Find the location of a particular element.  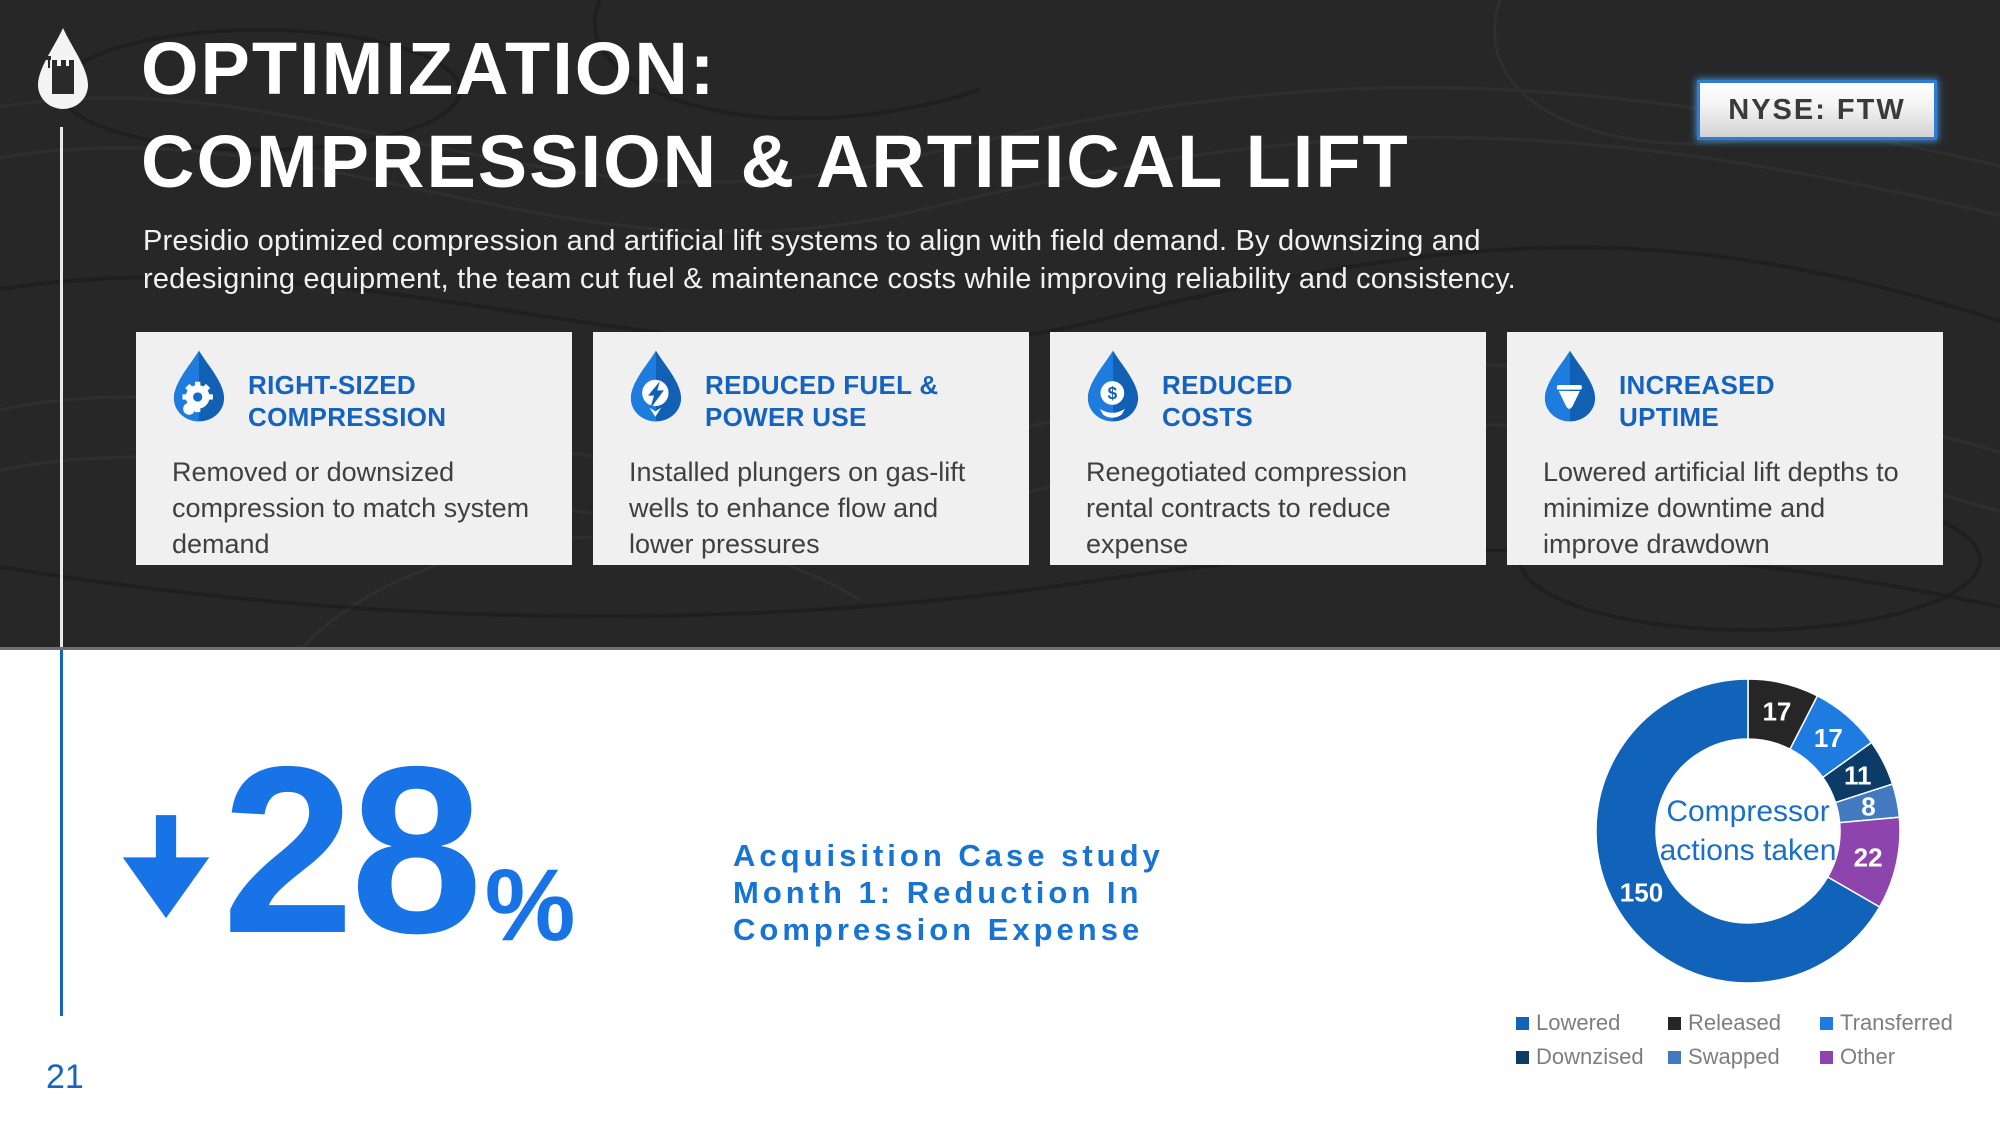

legend-item-downzised: Downzised is located at coordinates (1592, 1057).